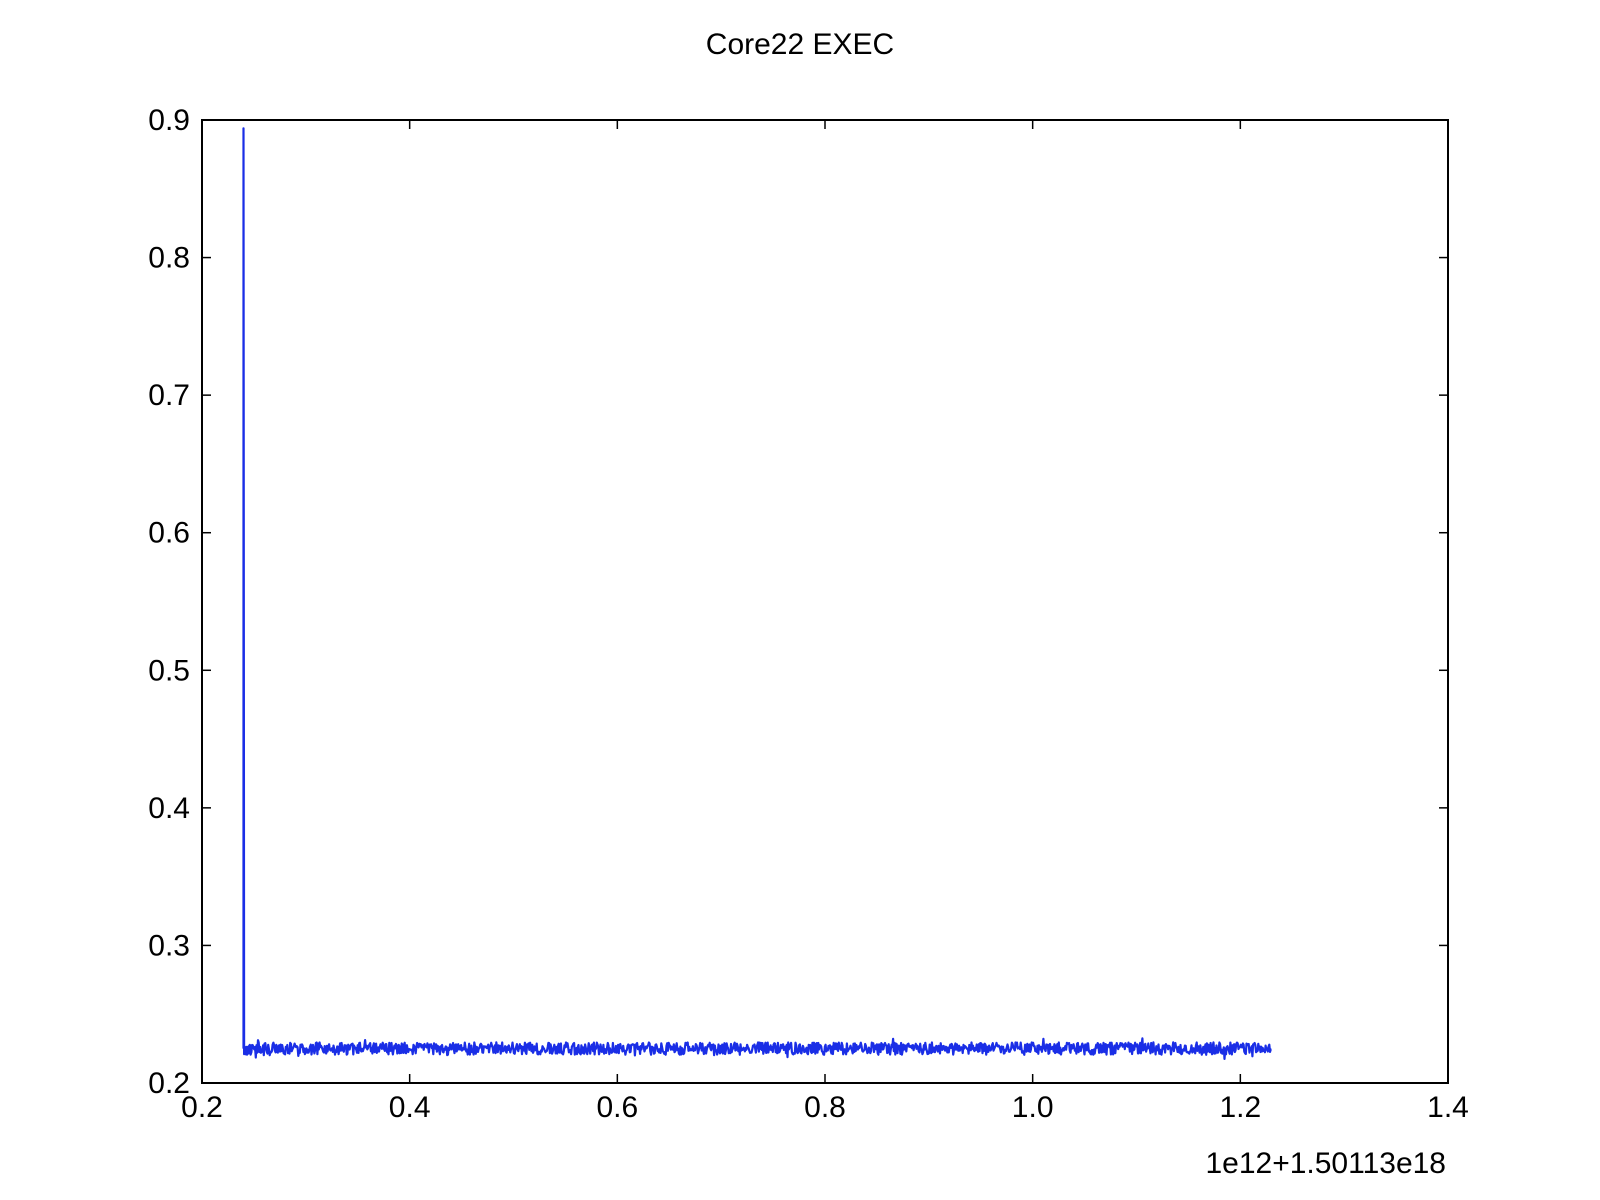  Describe the element at coordinates (800, 44) in the screenshot. I see `chart-title: Core22 EXEC` at that location.